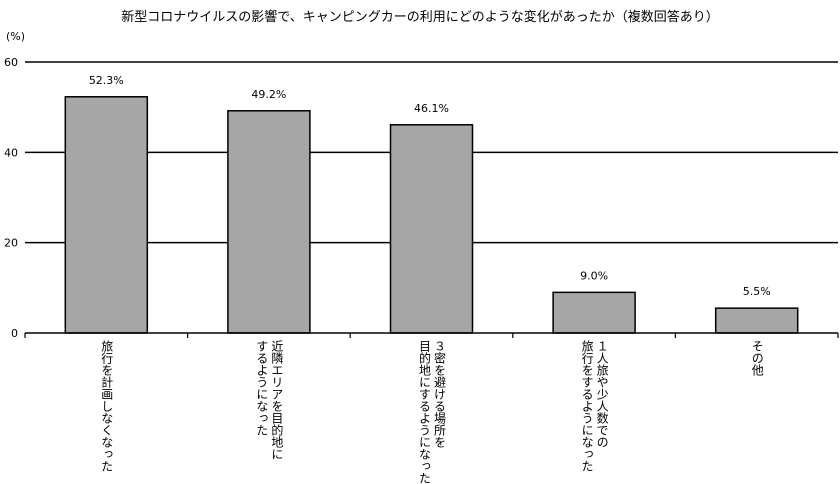 This screenshot has height=484, width=840. What do you see at coordinates (595, 406) in the screenshot?
I see `category-label: １人旅や少人数での 旅行をするようになった` at bounding box center [595, 406].